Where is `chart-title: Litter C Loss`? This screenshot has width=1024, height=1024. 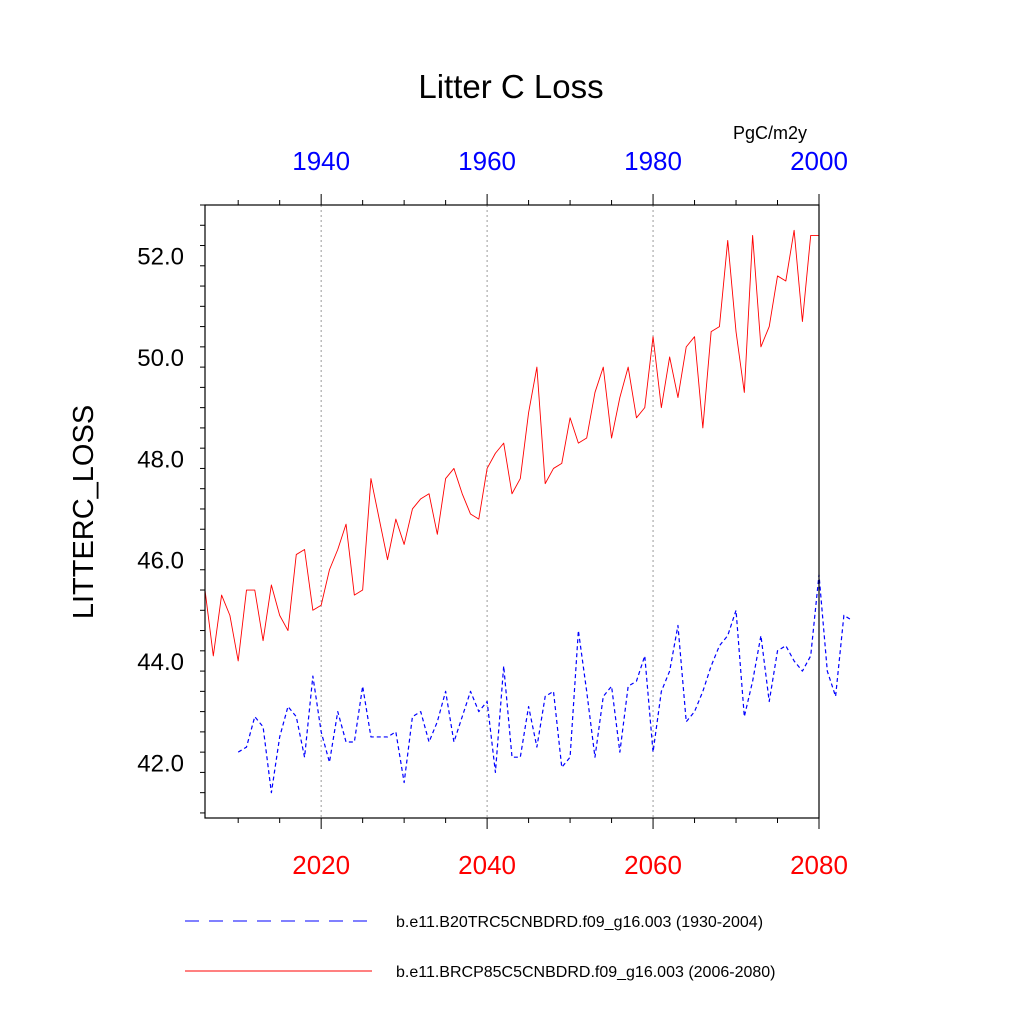
chart-title: Litter C Loss is located at coordinates (510, 86).